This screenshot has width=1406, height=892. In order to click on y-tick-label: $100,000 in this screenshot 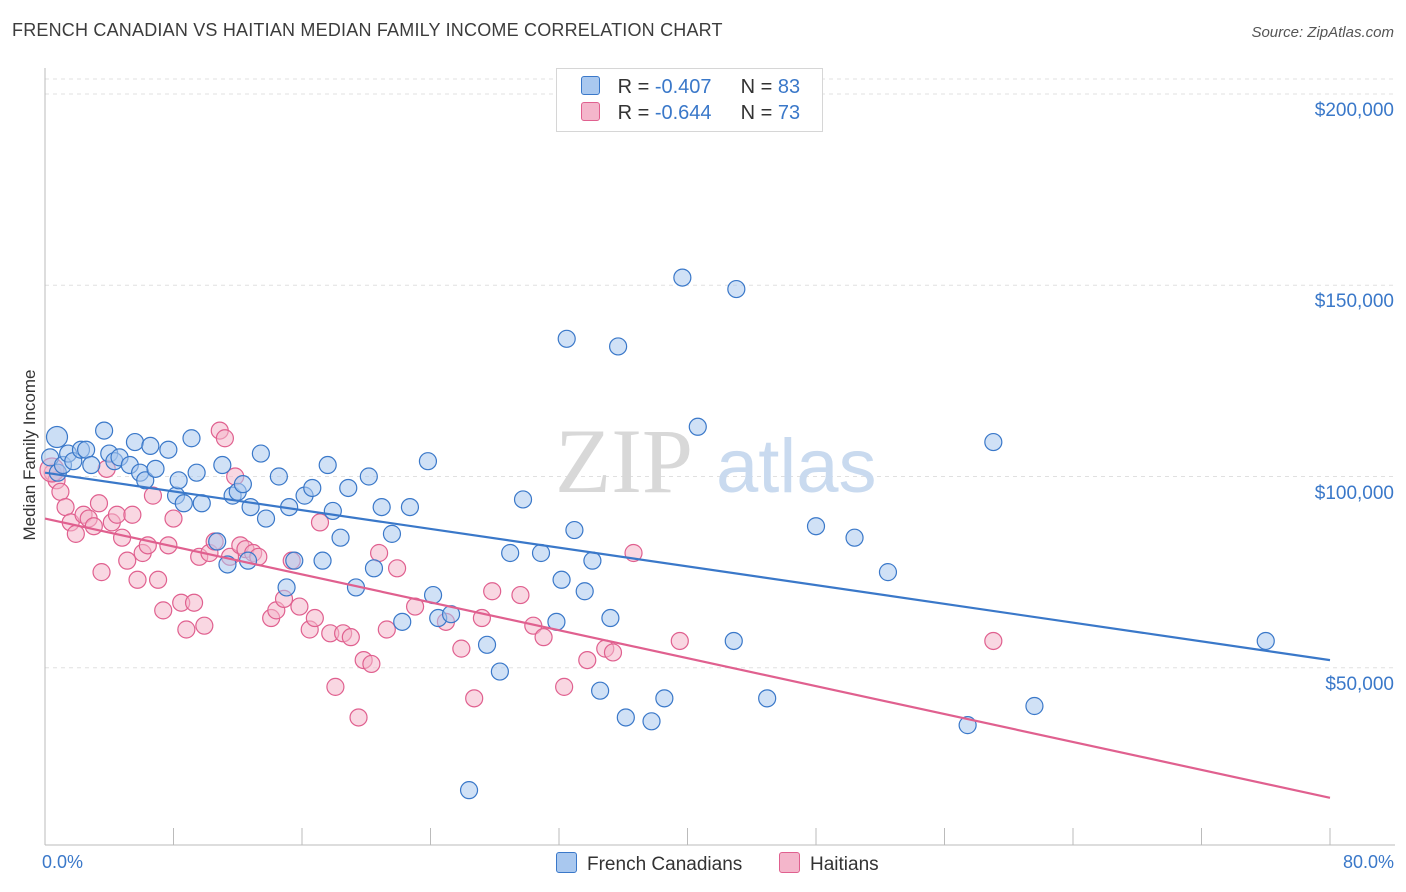, I will do `click(1354, 493)`.